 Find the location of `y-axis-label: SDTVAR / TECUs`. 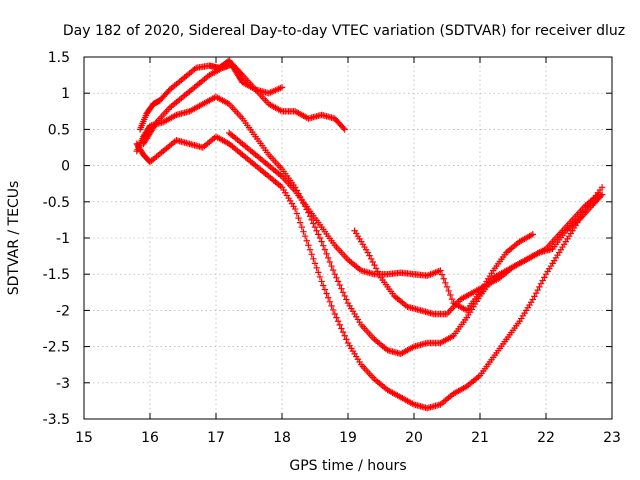

y-axis-label: SDTVAR / TECUs is located at coordinates (14, 238).